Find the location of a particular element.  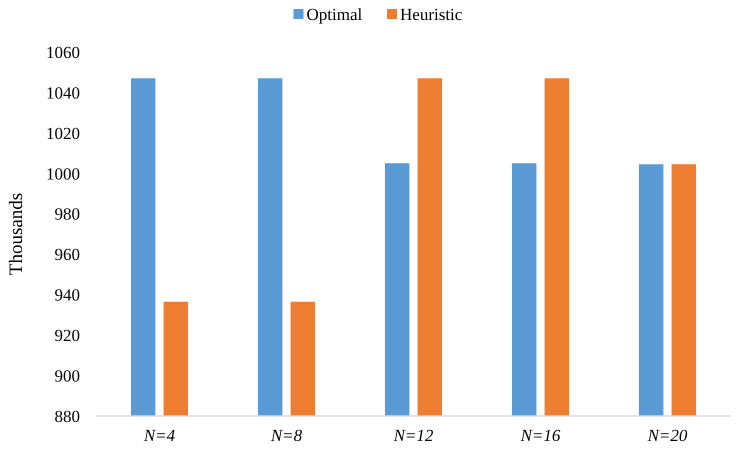

x-tick-label: N=12 is located at coordinates (413, 435).